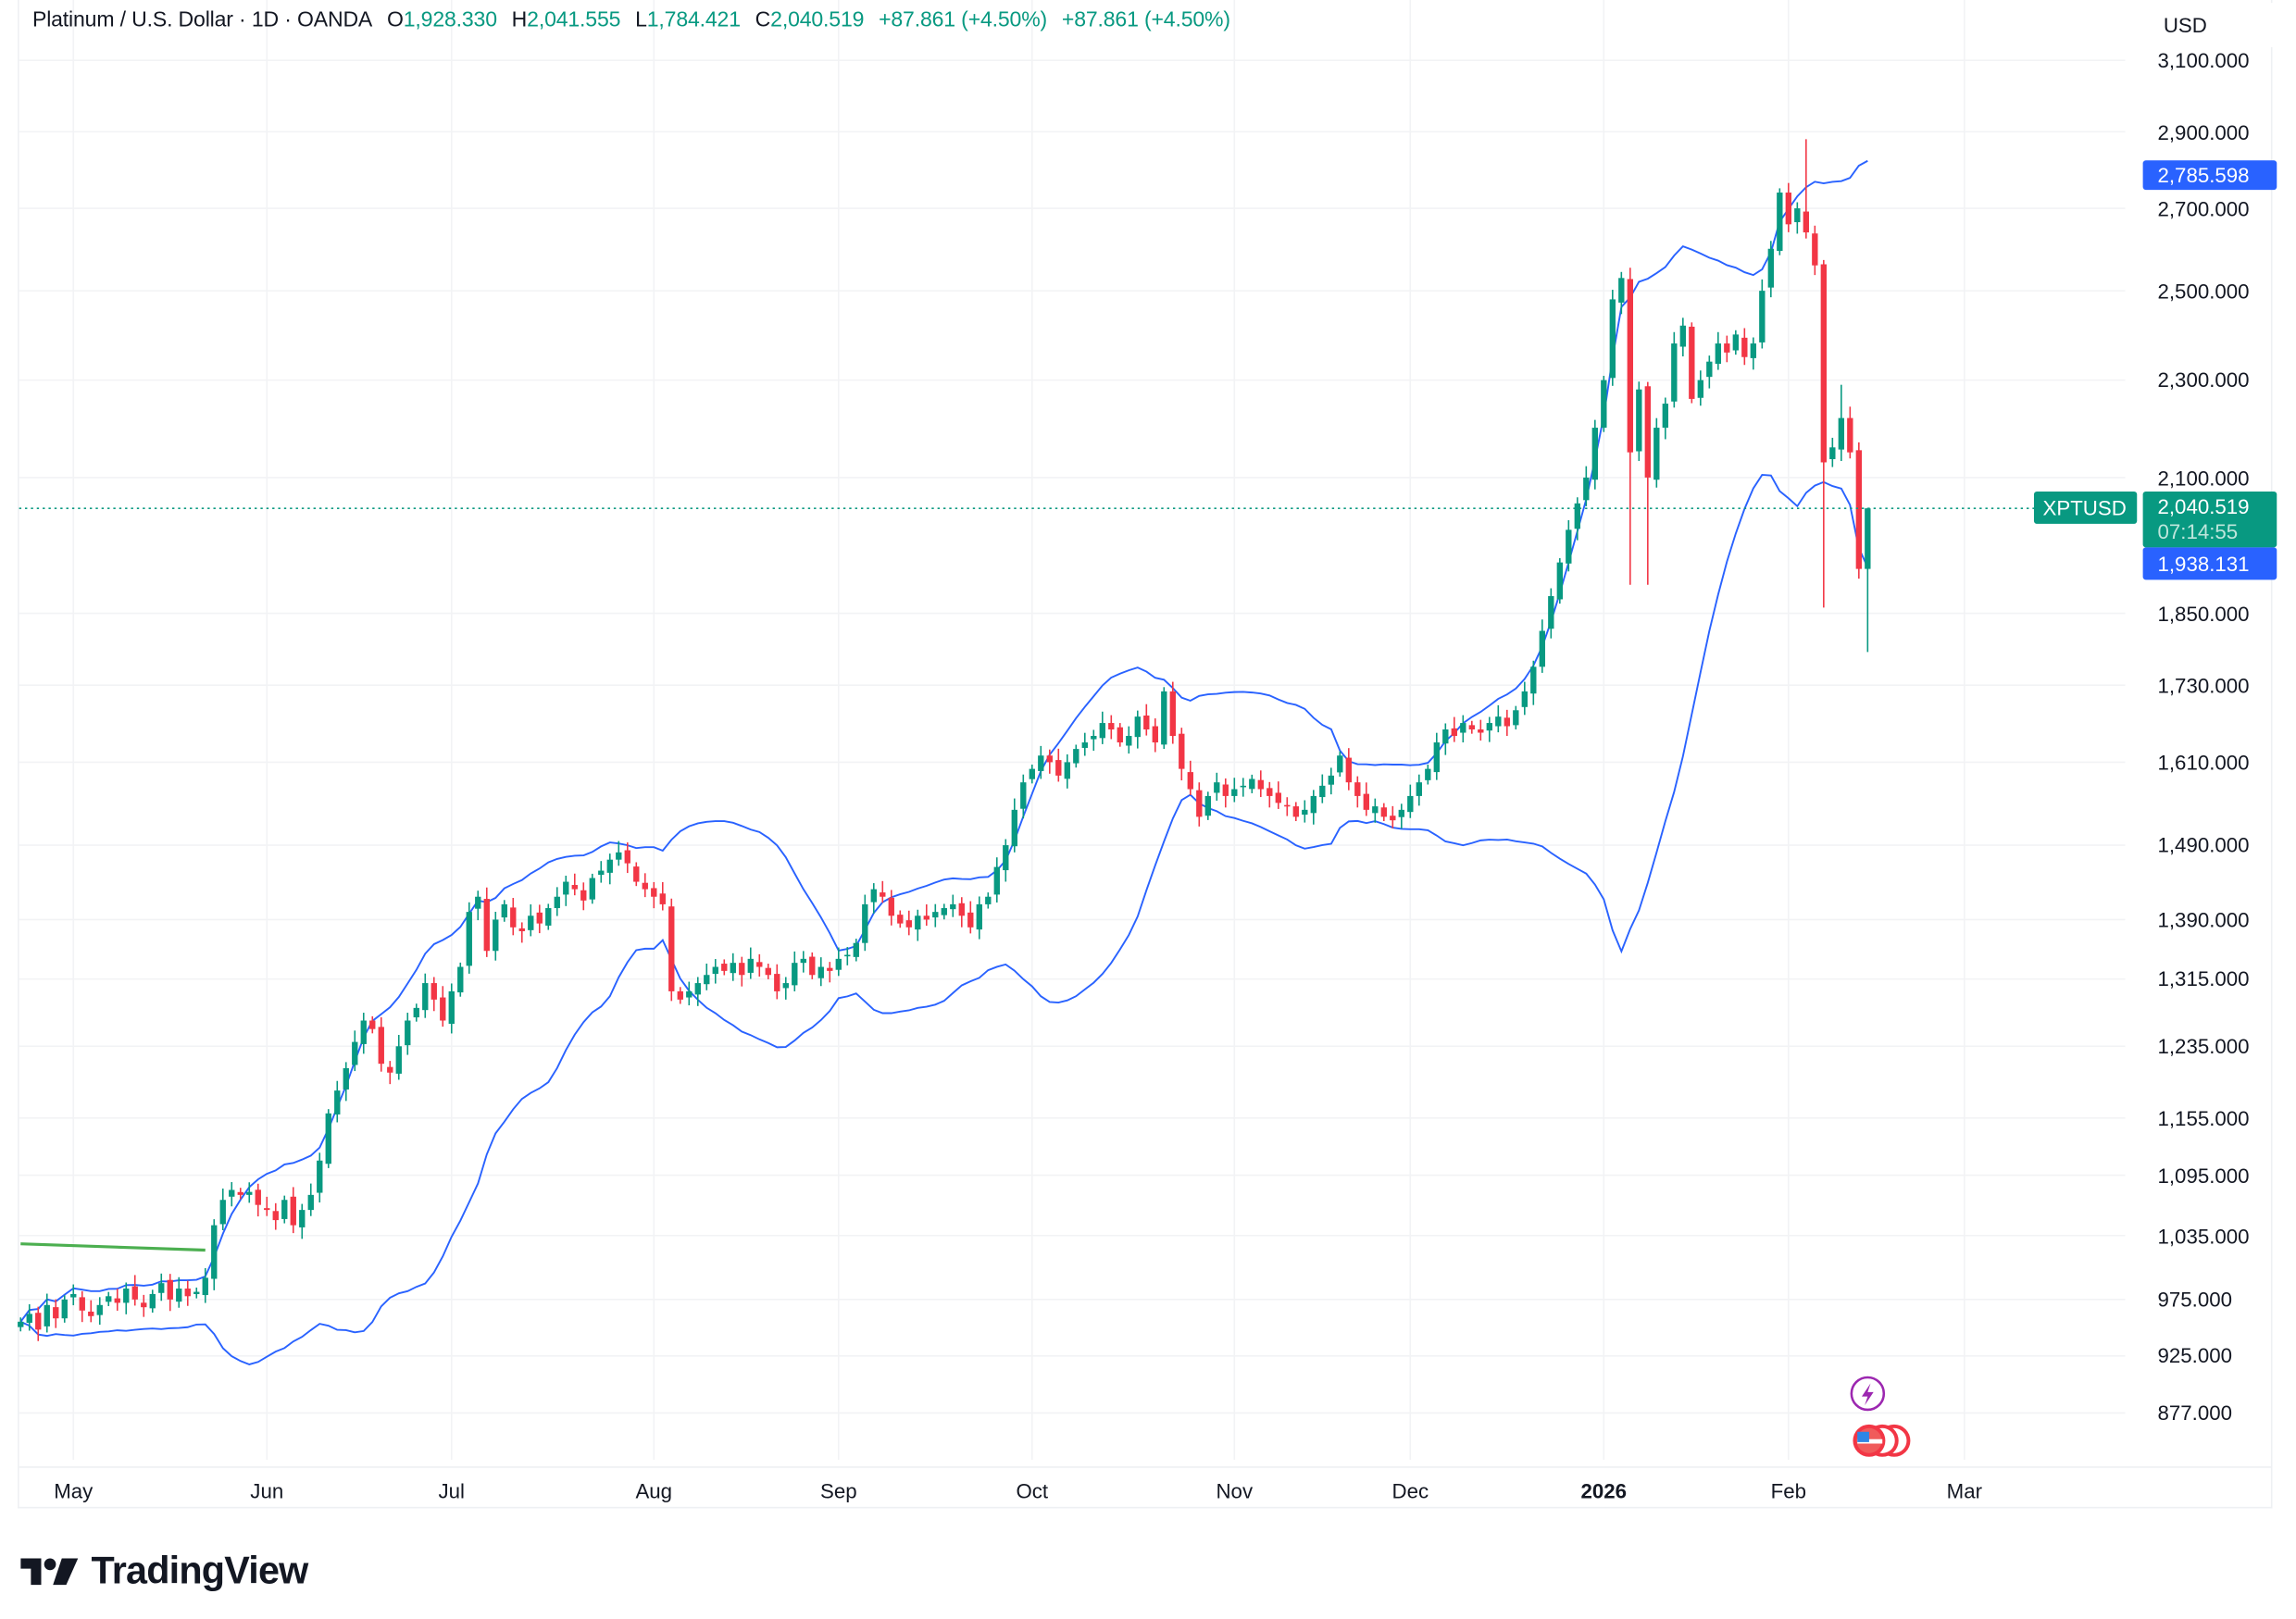  What do you see at coordinates (2203, 60) in the screenshot?
I see `price-axis-label: 3,100.000` at bounding box center [2203, 60].